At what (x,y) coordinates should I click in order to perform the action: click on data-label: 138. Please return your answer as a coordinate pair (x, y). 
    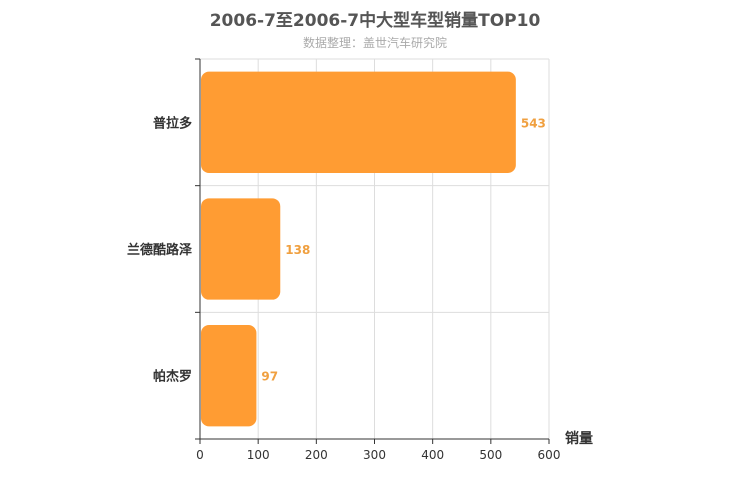
    Looking at the image, I should click on (297, 250).